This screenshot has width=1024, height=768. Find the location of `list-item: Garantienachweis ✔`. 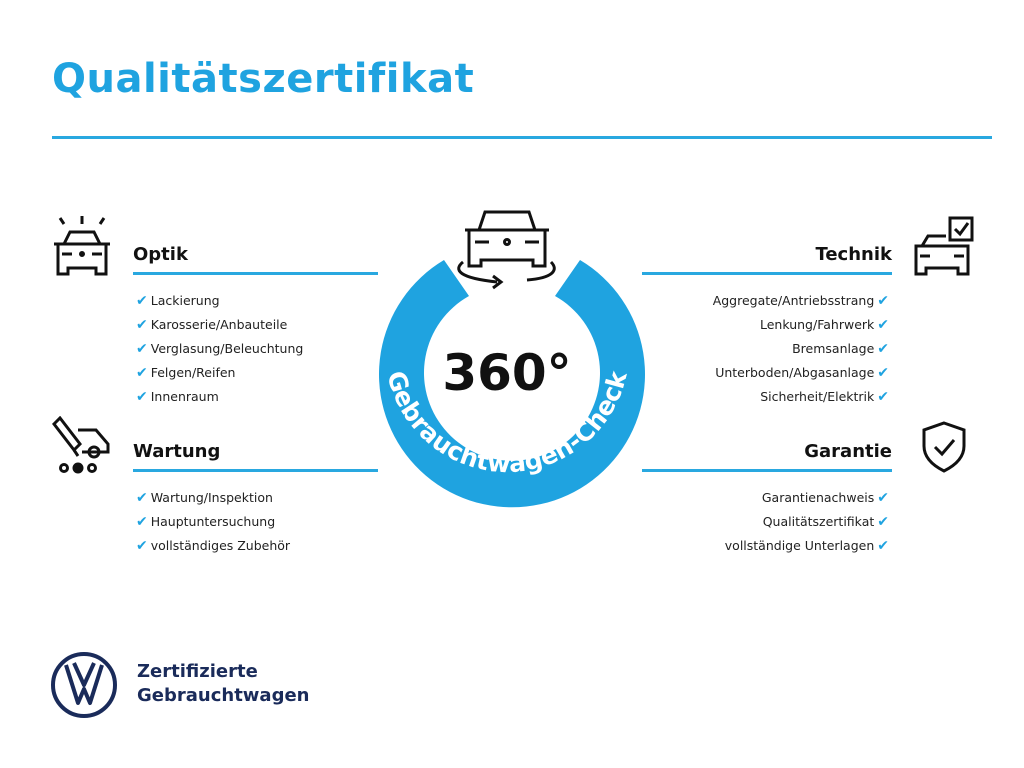

list-item: Garantienachweis ✔ is located at coordinates (825, 498).